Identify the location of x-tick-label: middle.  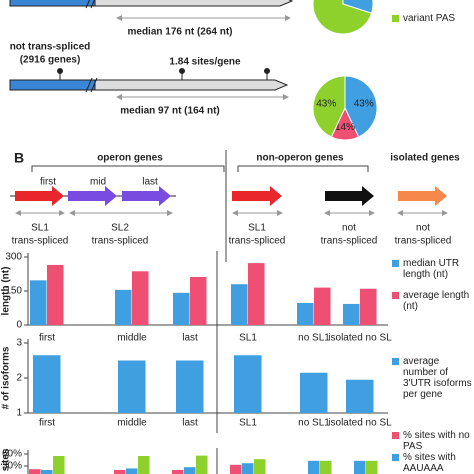
(132, 423).